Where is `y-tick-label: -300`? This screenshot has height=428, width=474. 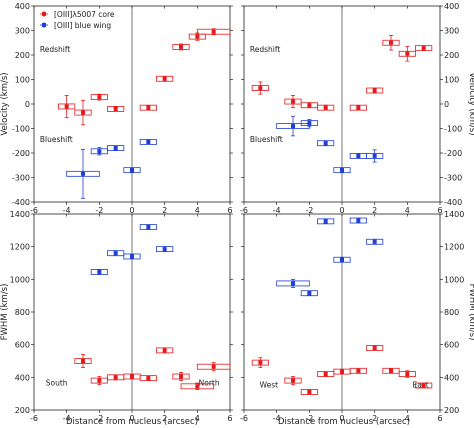
y-tick-label: -300 is located at coordinates (453, 178).